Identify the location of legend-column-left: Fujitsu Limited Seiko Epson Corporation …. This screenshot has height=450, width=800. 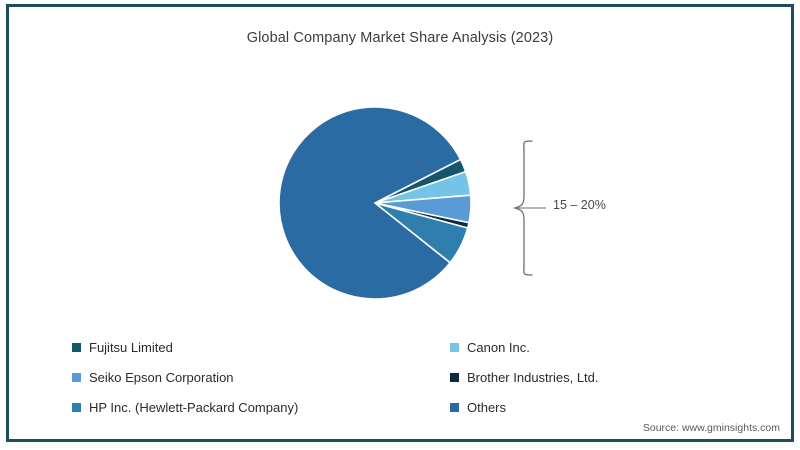
(185, 377).